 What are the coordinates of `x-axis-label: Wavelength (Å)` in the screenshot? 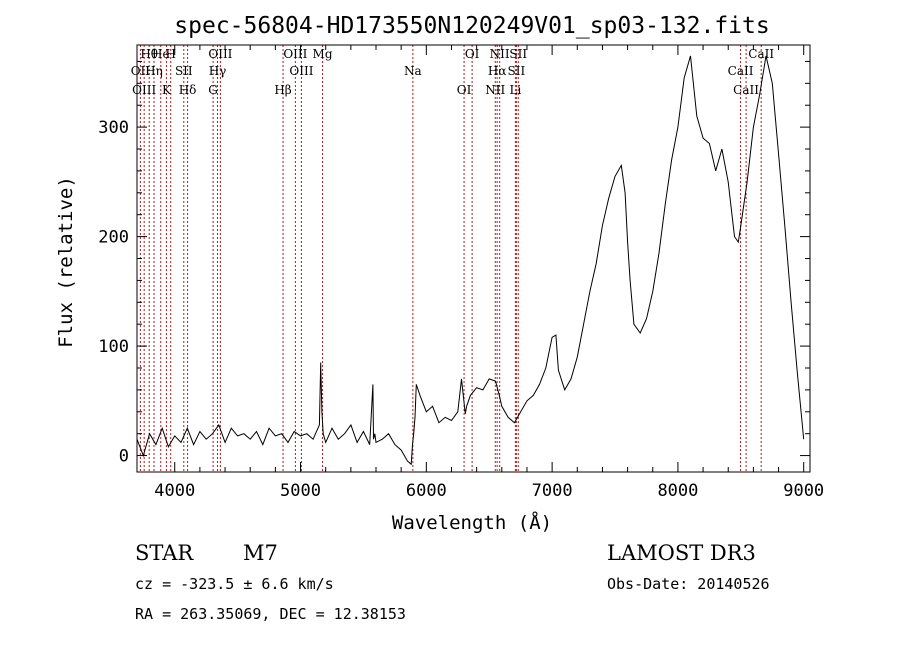 It's located at (472, 522).